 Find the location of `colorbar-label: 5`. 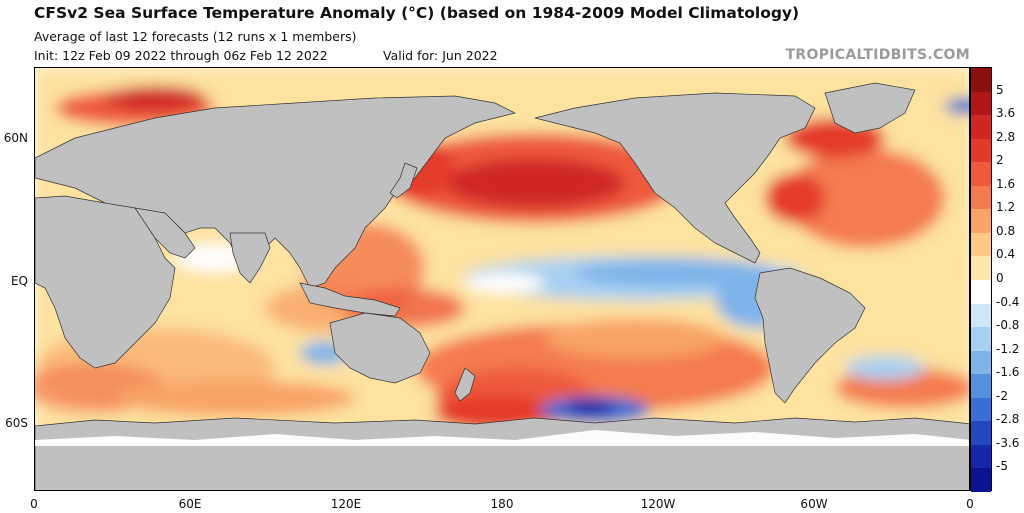

colorbar-label: 5 is located at coordinates (1000, 89).